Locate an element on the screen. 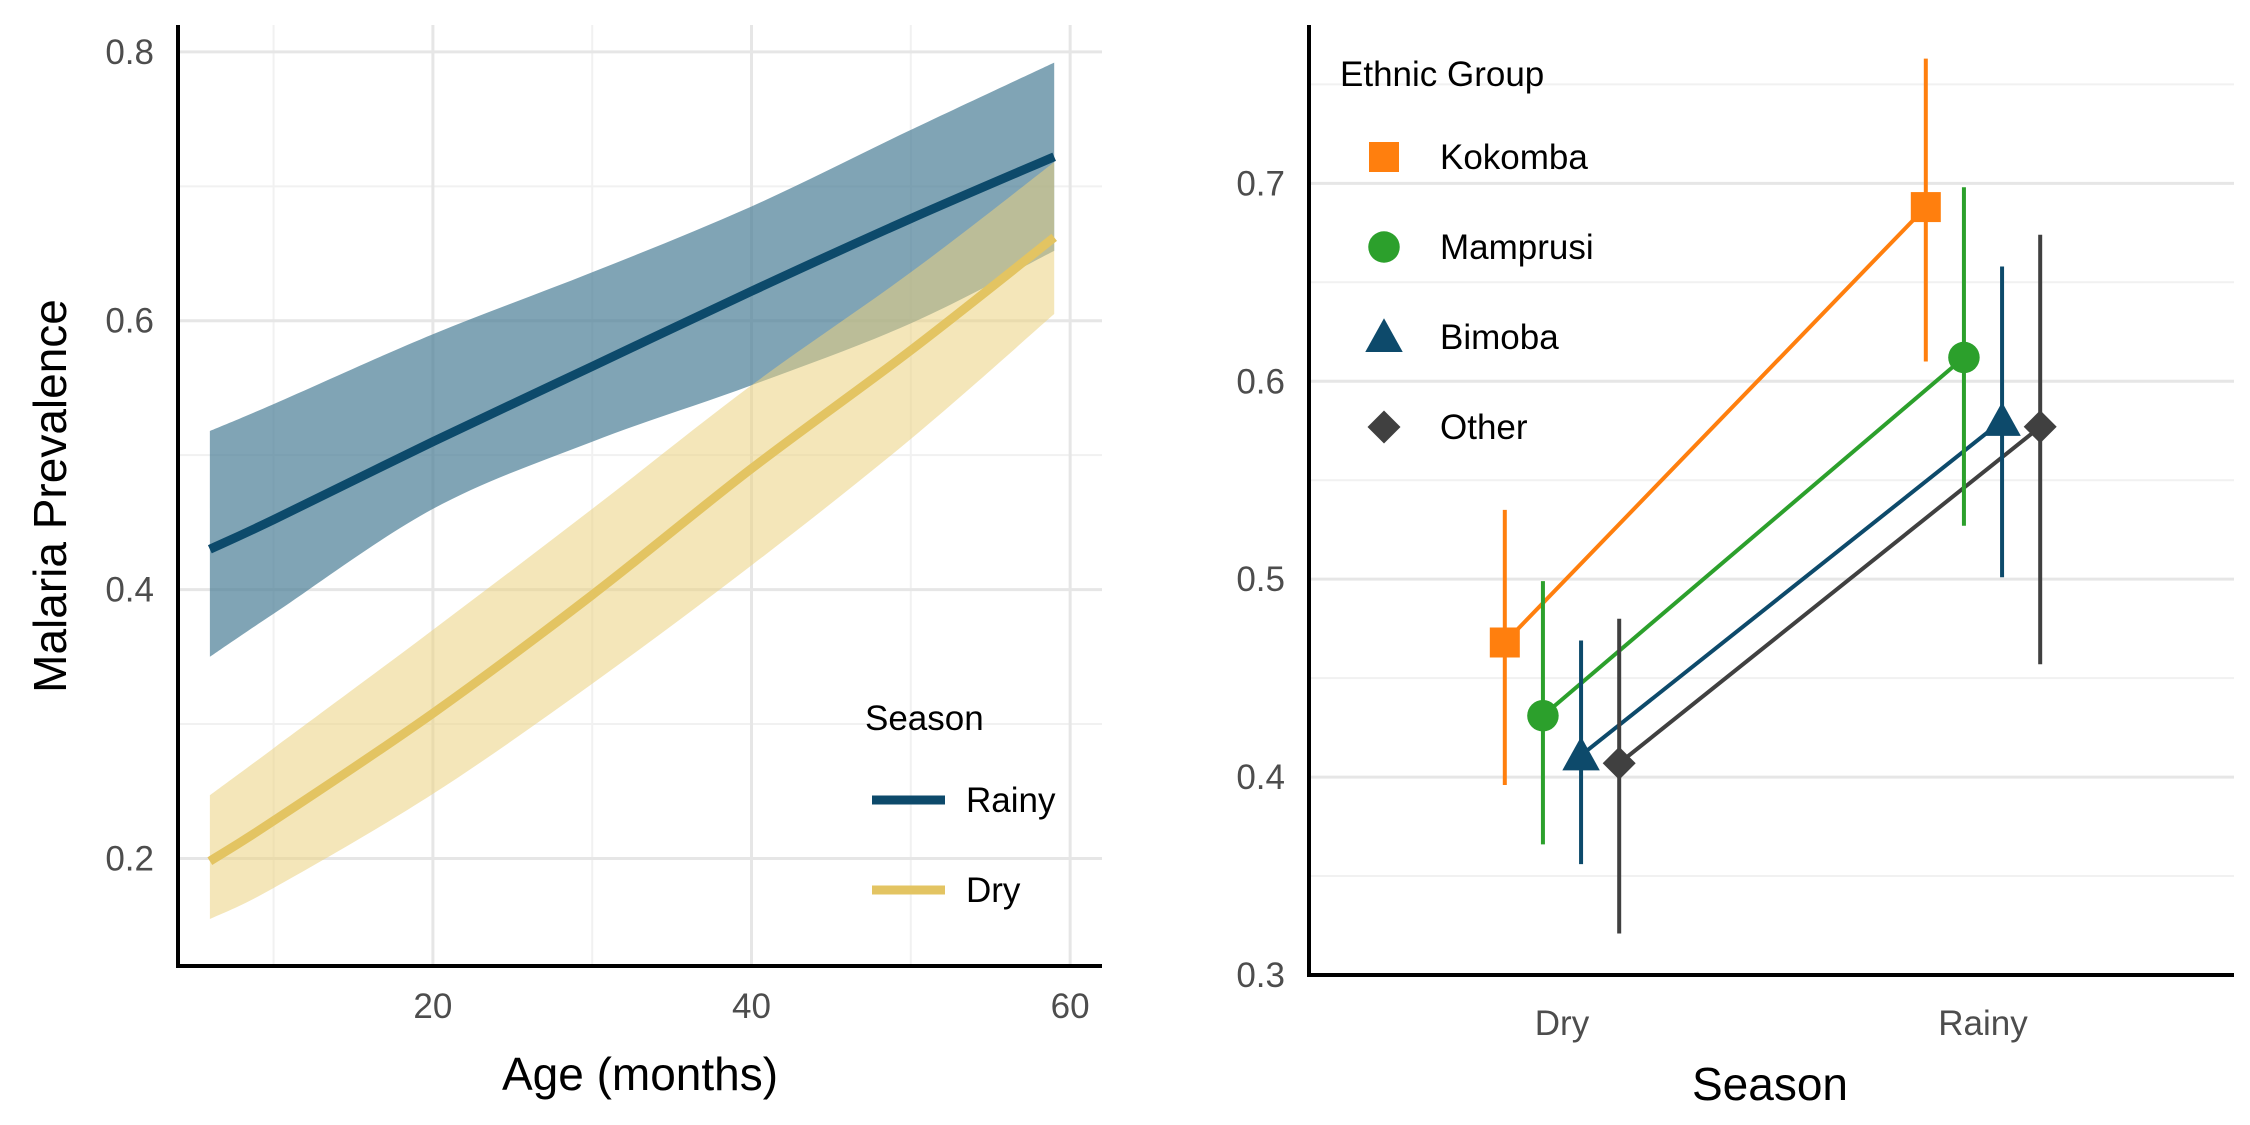  connector-mamprusi is located at coordinates (1753, 536).